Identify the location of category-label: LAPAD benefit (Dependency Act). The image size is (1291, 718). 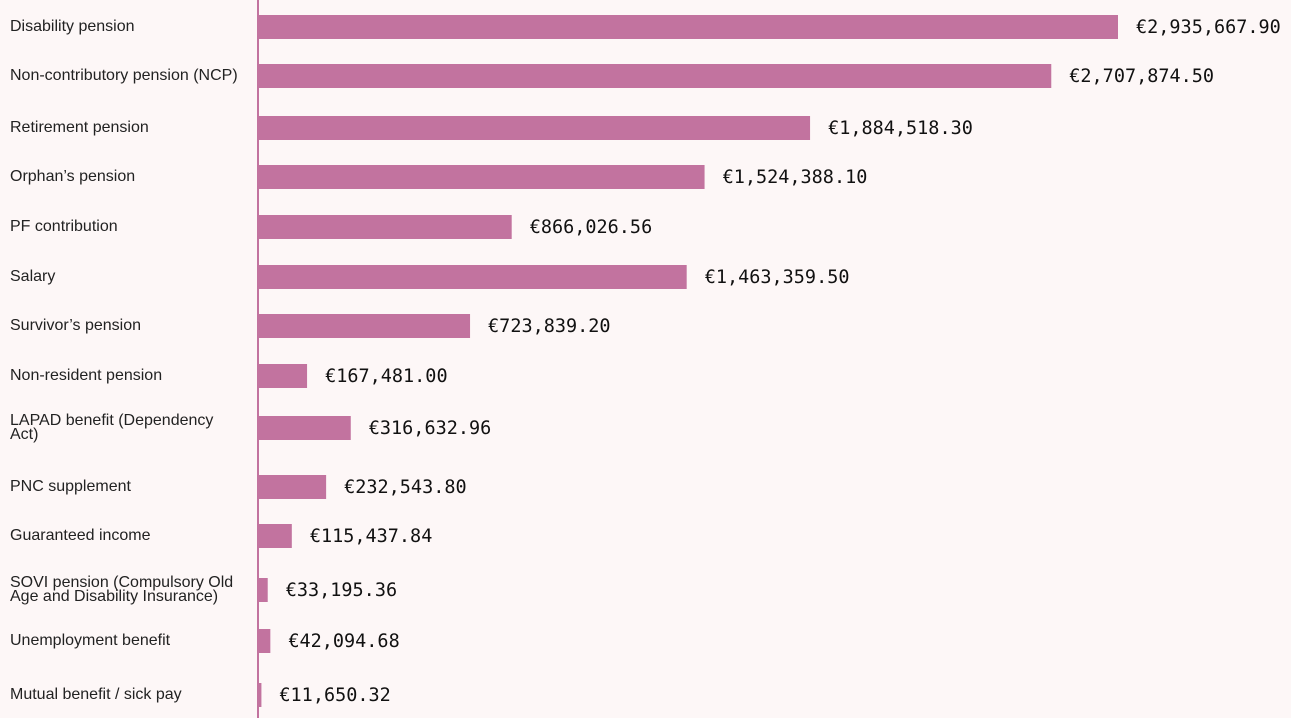
(112, 427).